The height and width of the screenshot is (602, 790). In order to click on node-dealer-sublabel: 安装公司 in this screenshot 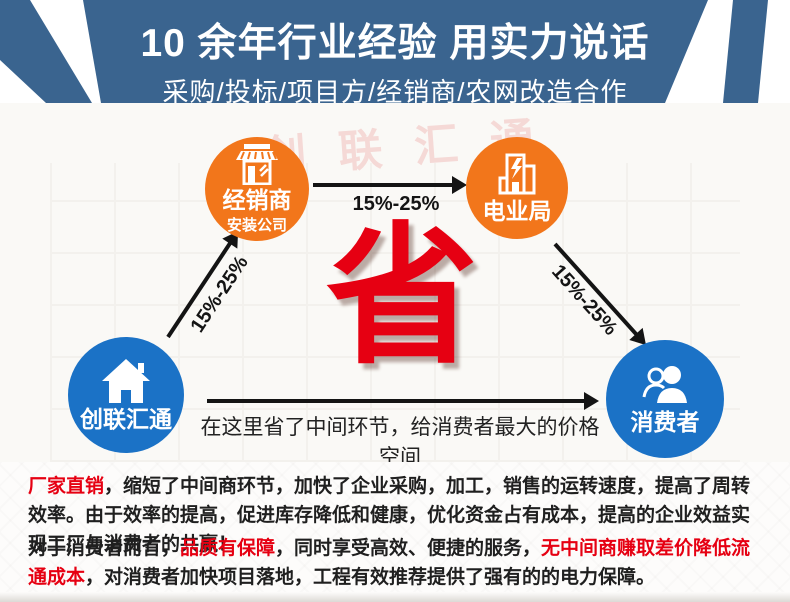, I will do `click(256, 226)`.